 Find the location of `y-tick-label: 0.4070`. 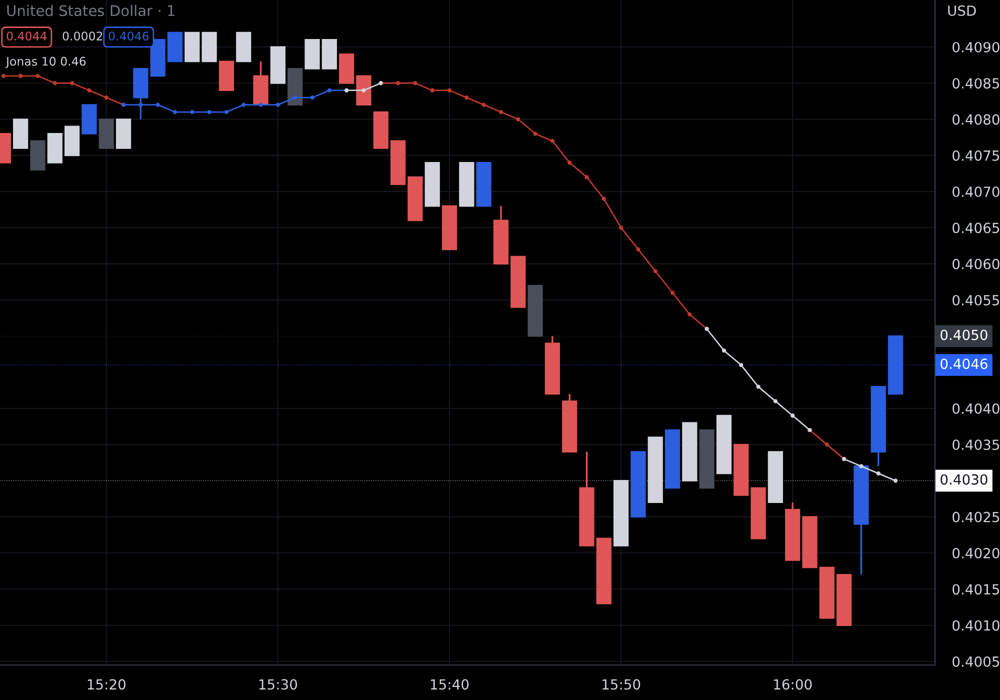

y-tick-label: 0.4070 is located at coordinates (976, 192).